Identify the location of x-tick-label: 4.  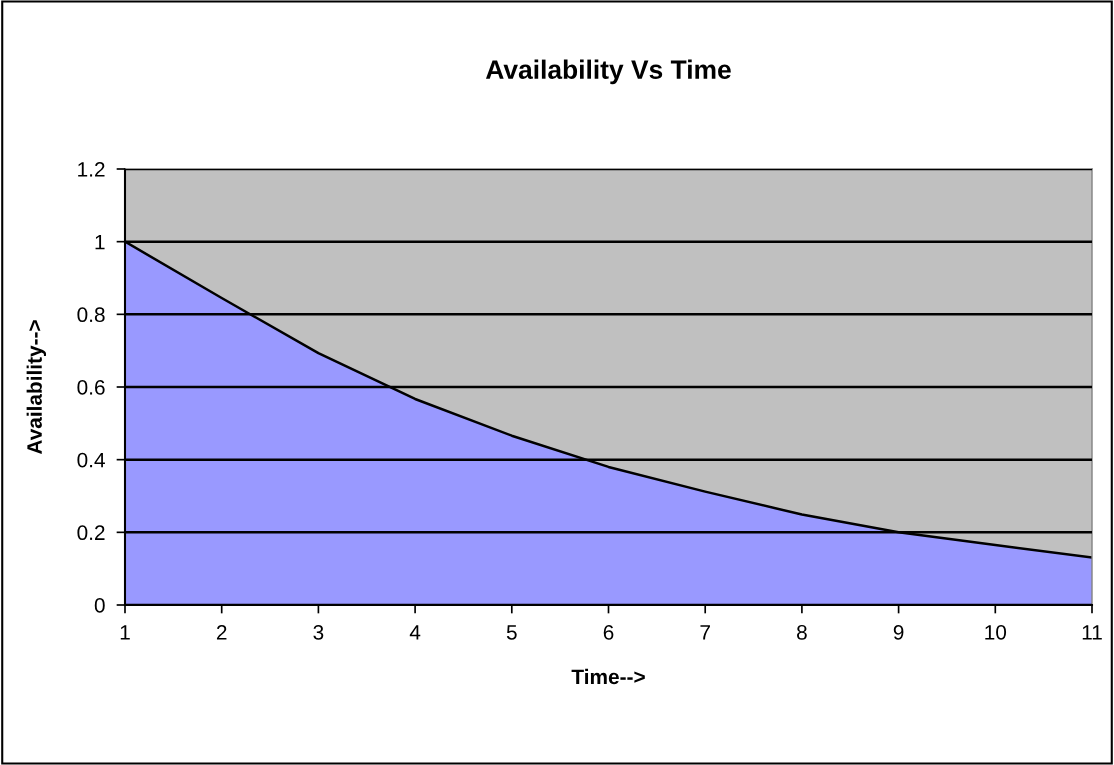
(415, 632).